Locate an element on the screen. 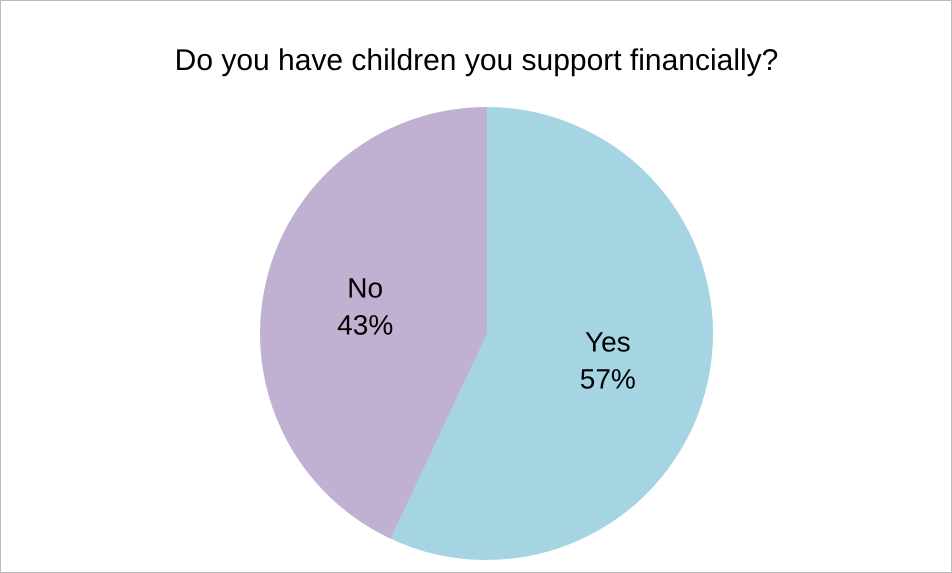  data-label: 57% is located at coordinates (608, 379).